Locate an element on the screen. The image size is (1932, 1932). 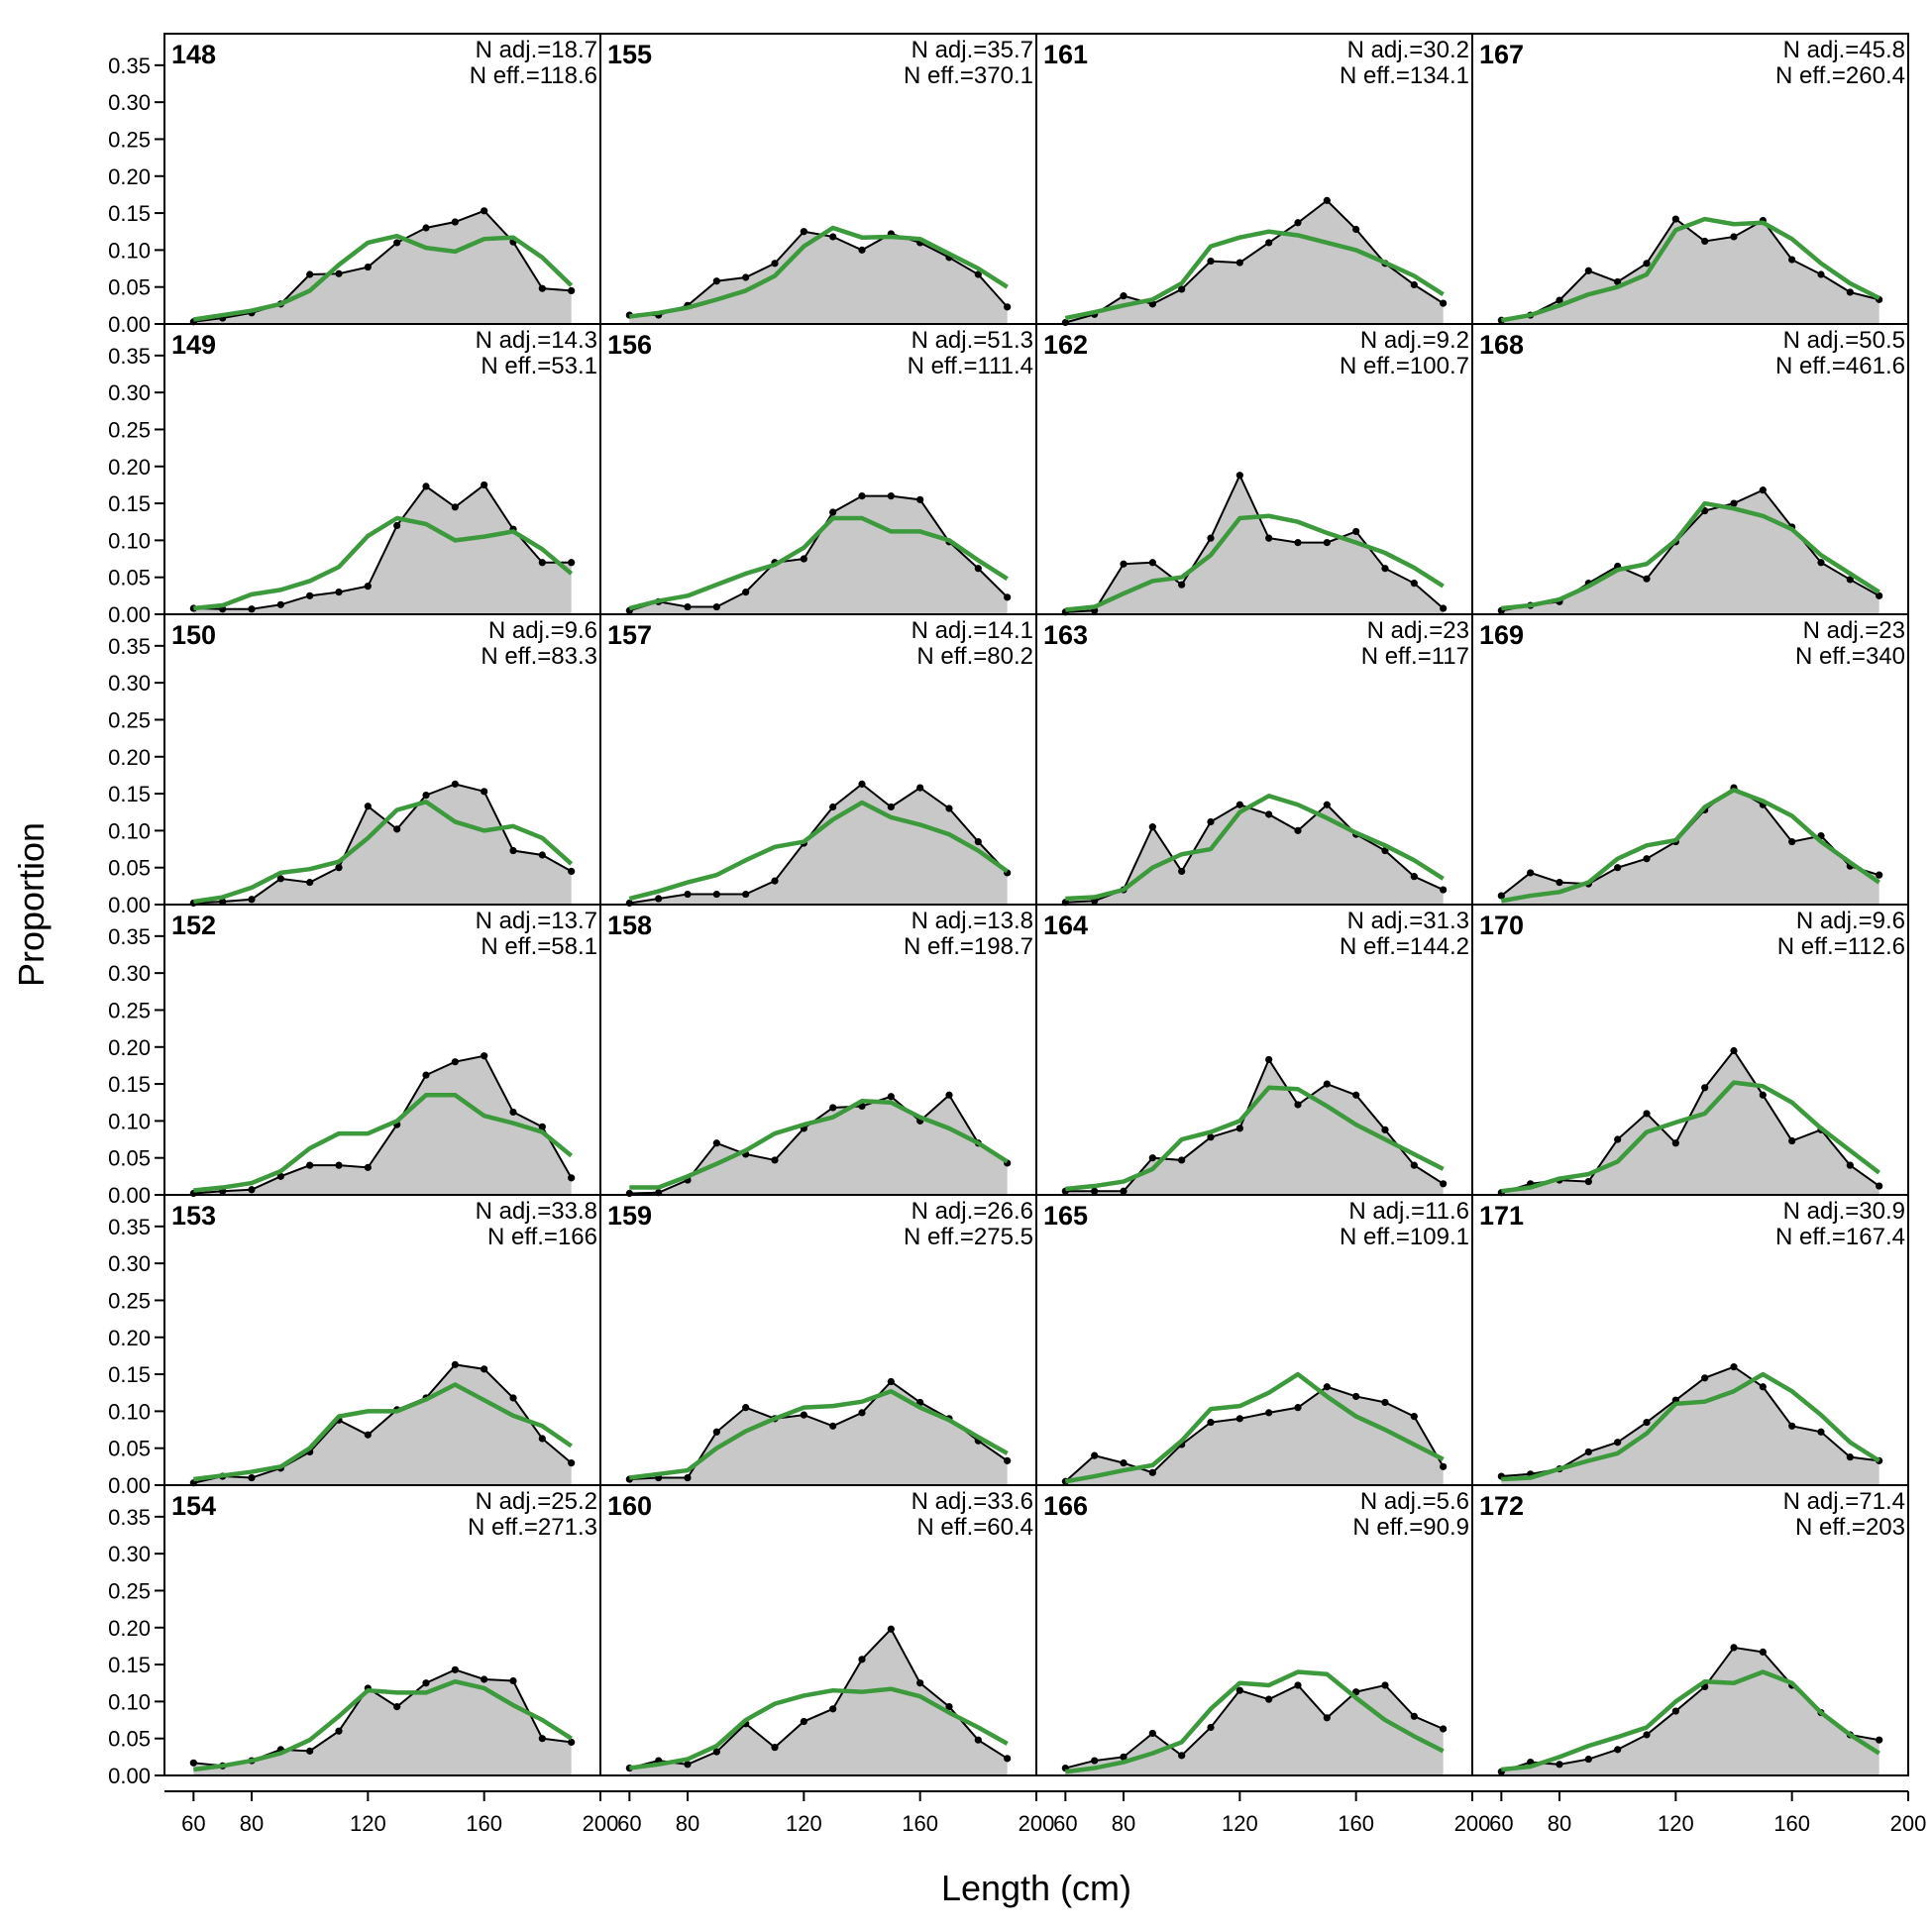
panel-157: 157 N adj.=14.1N eff.=80.2 is located at coordinates (818, 760).